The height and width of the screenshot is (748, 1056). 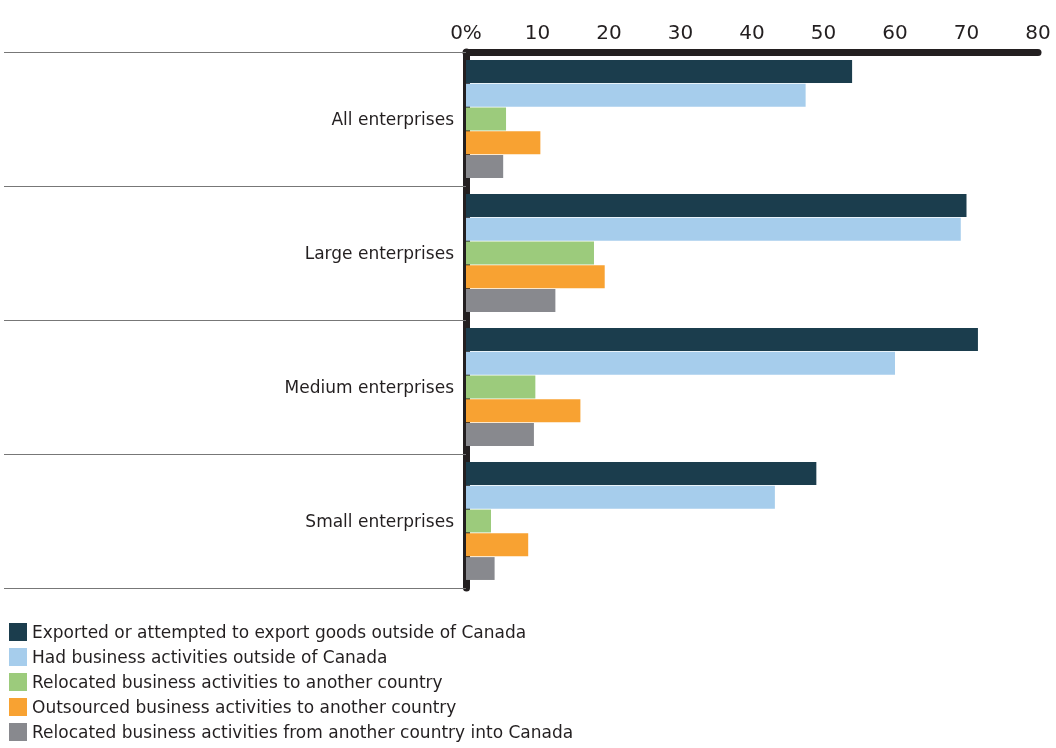 What do you see at coordinates (966, 32) in the screenshot?
I see `x-tick-label: 70` at bounding box center [966, 32].